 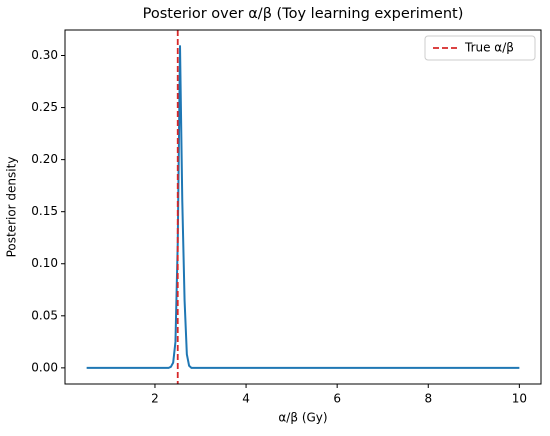 I want to click on y-tick-label: 0.05, so click(x=44, y=315).